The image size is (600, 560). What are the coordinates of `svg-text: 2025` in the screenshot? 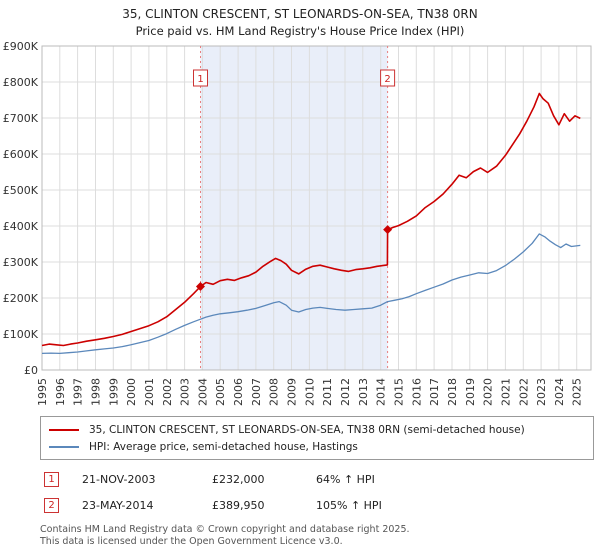 It's located at (577, 392).